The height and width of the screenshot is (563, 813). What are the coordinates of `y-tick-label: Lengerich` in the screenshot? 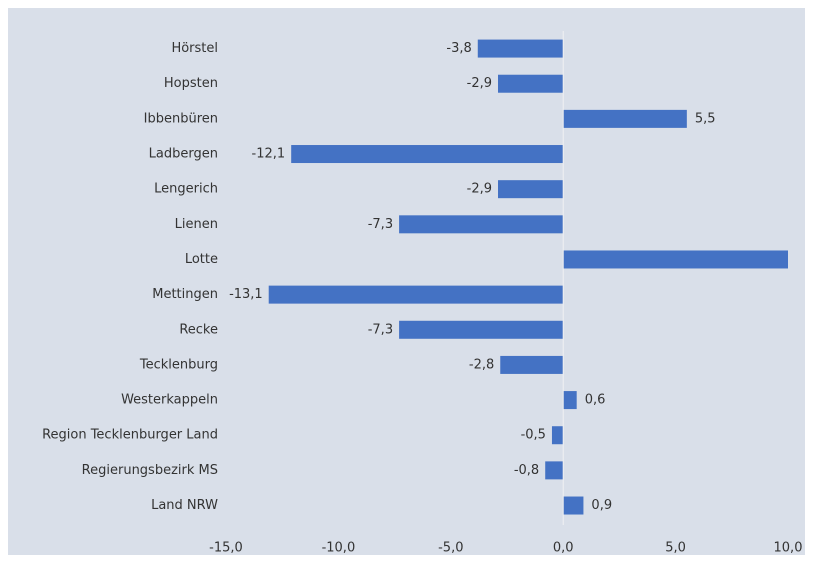 It's located at (186, 189).